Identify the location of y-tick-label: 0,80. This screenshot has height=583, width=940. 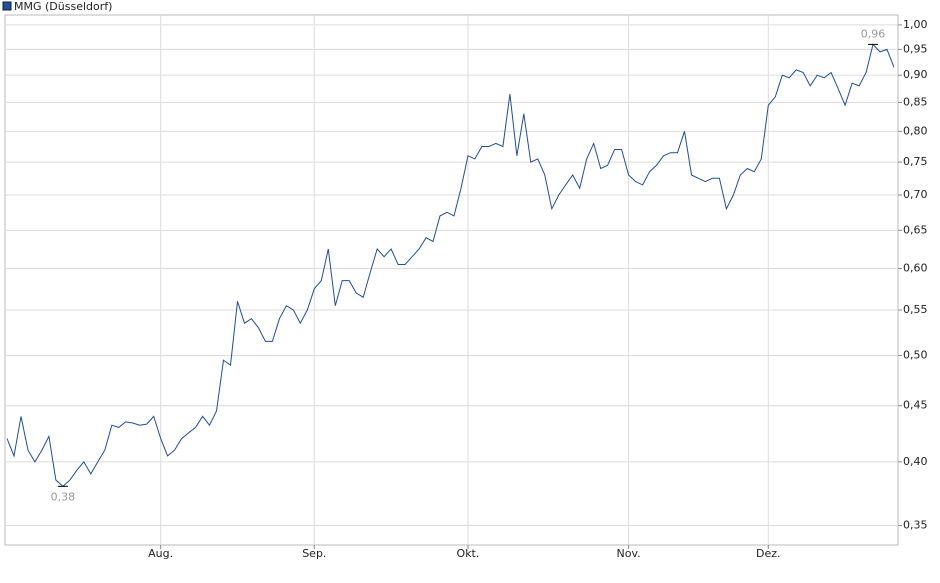
(915, 130).